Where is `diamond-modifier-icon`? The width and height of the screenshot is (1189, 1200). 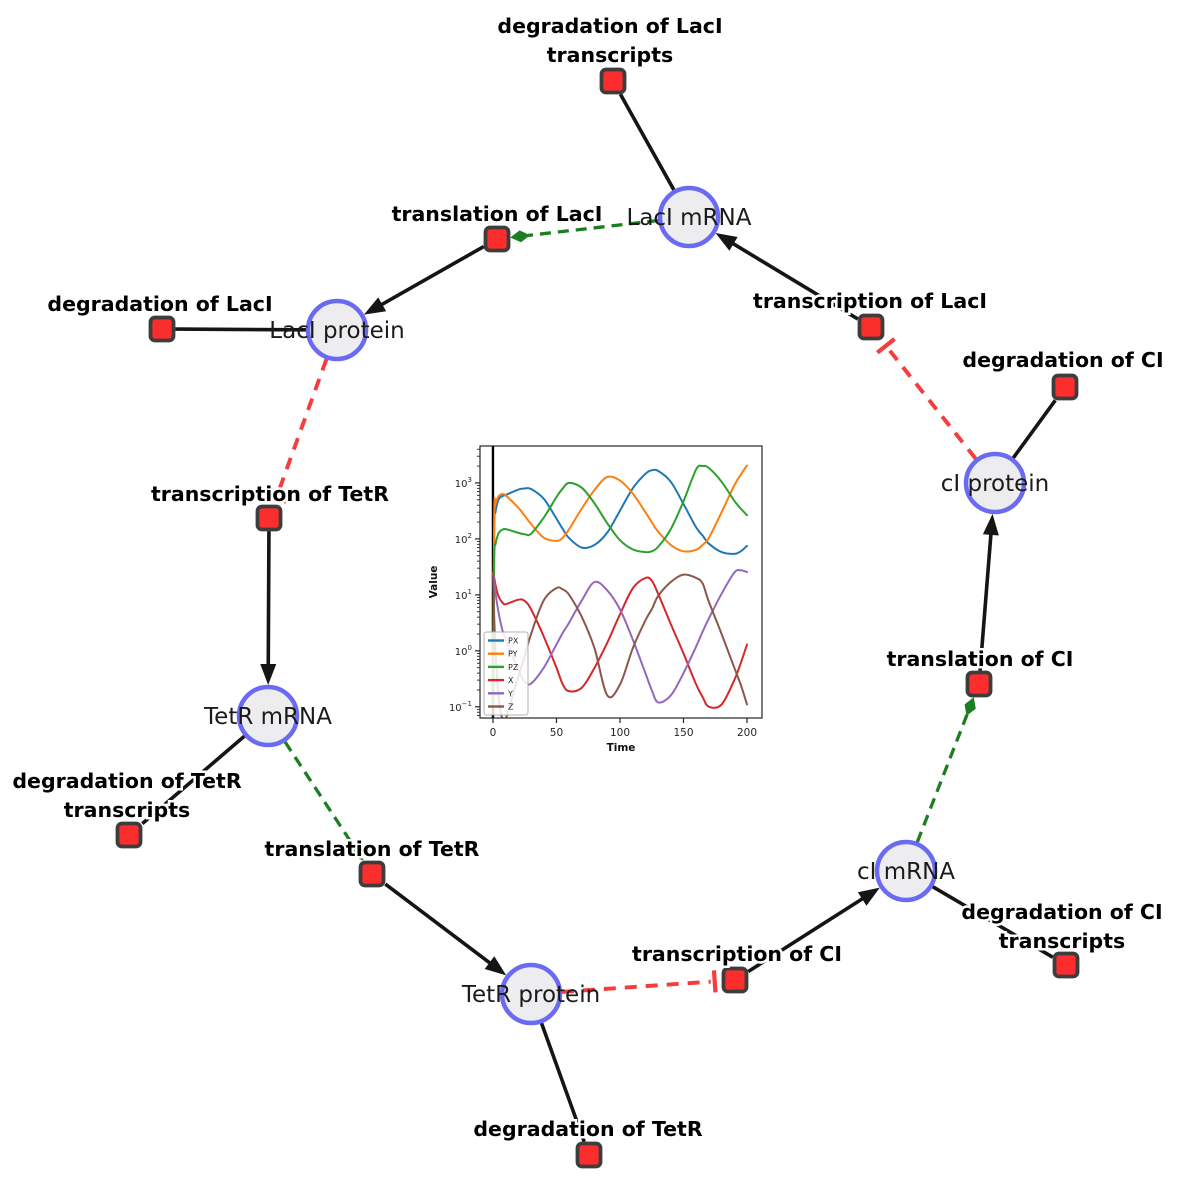 diamond-modifier-icon is located at coordinates (970, 706).